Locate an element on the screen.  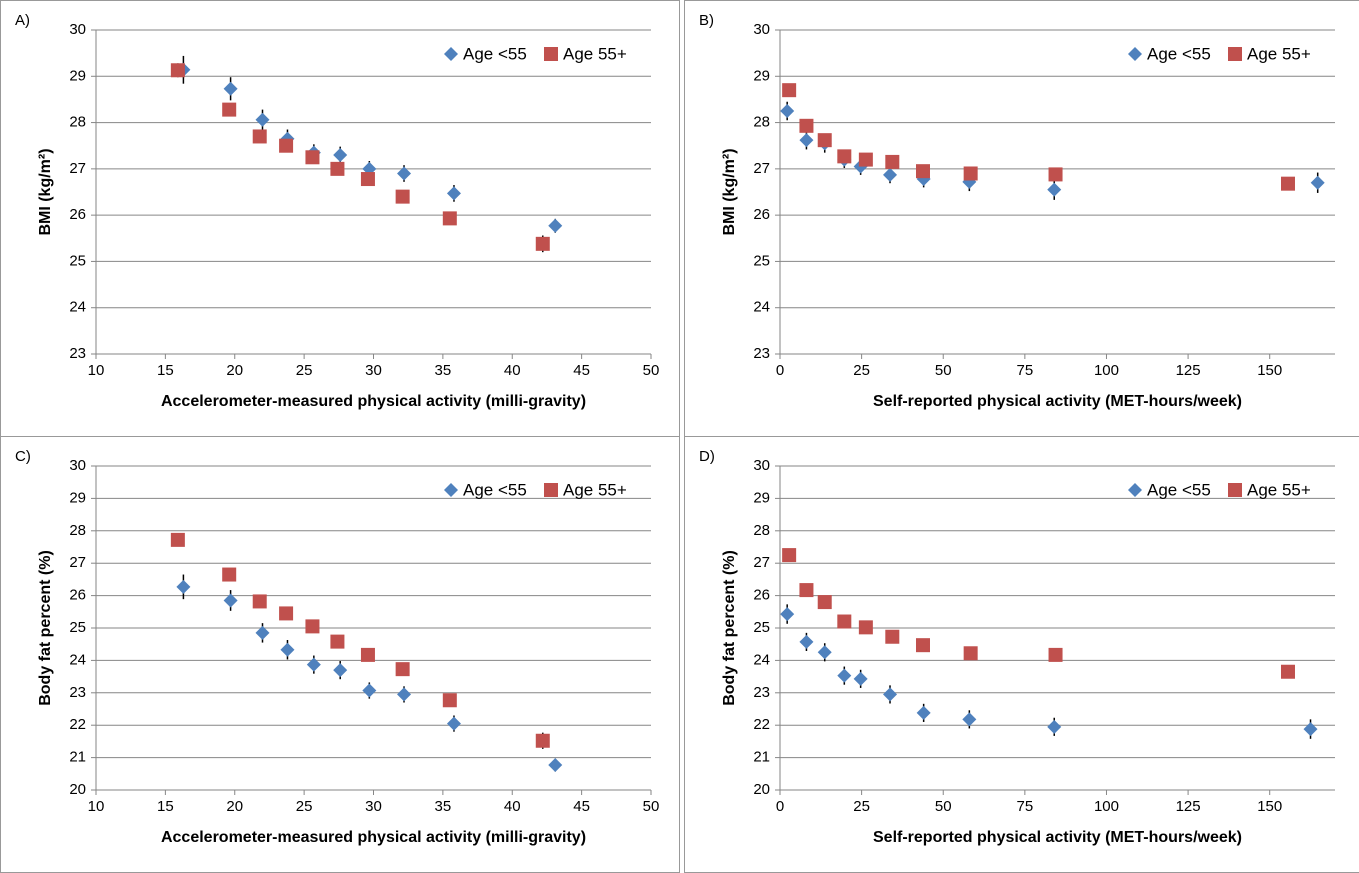
x-tick-label: 20 is located at coordinates (234, 806).